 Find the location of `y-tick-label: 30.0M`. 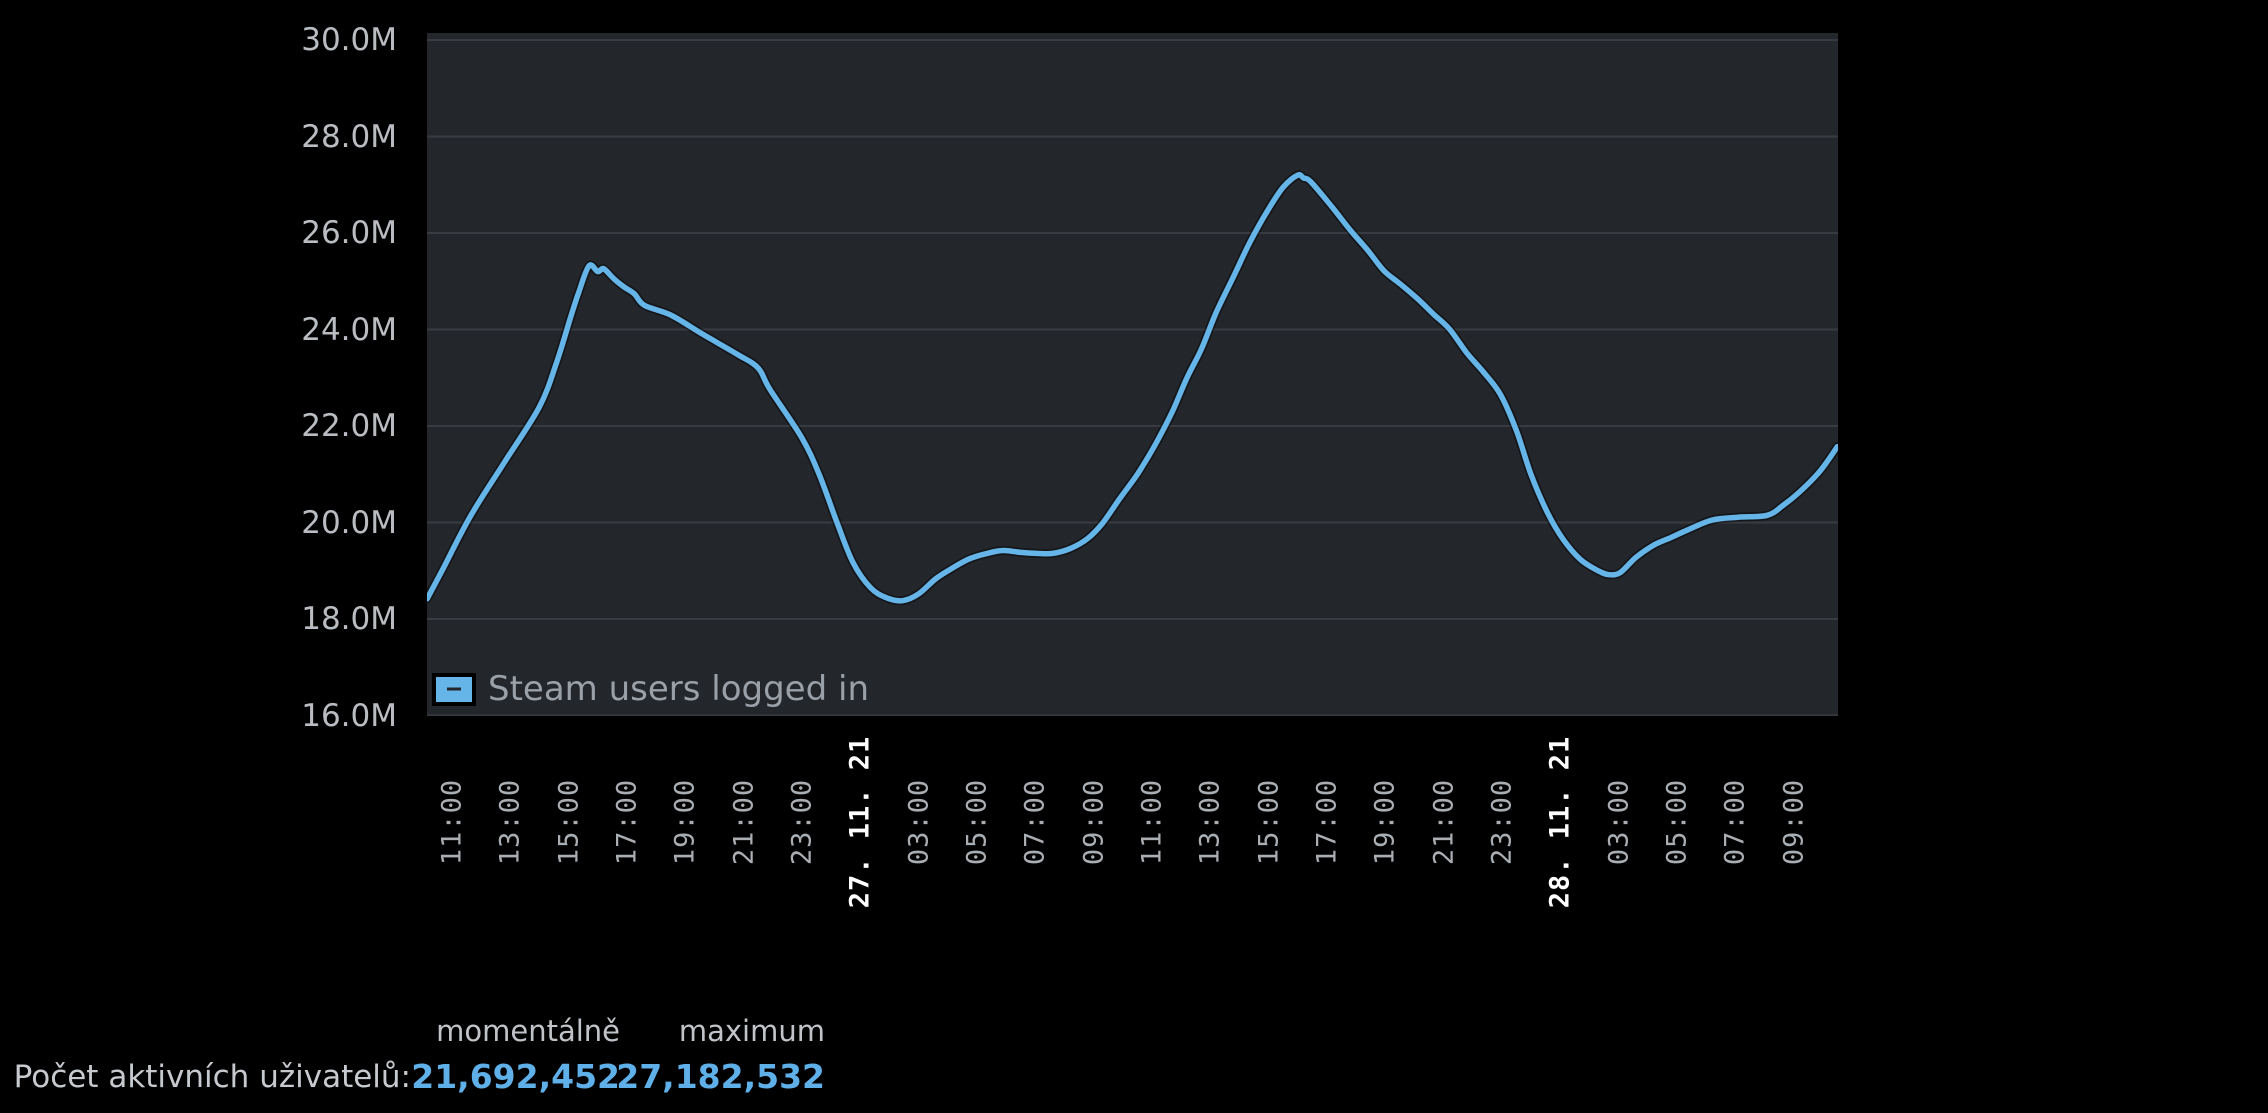

y-tick-label: 30.0M is located at coordinates (349, 40).